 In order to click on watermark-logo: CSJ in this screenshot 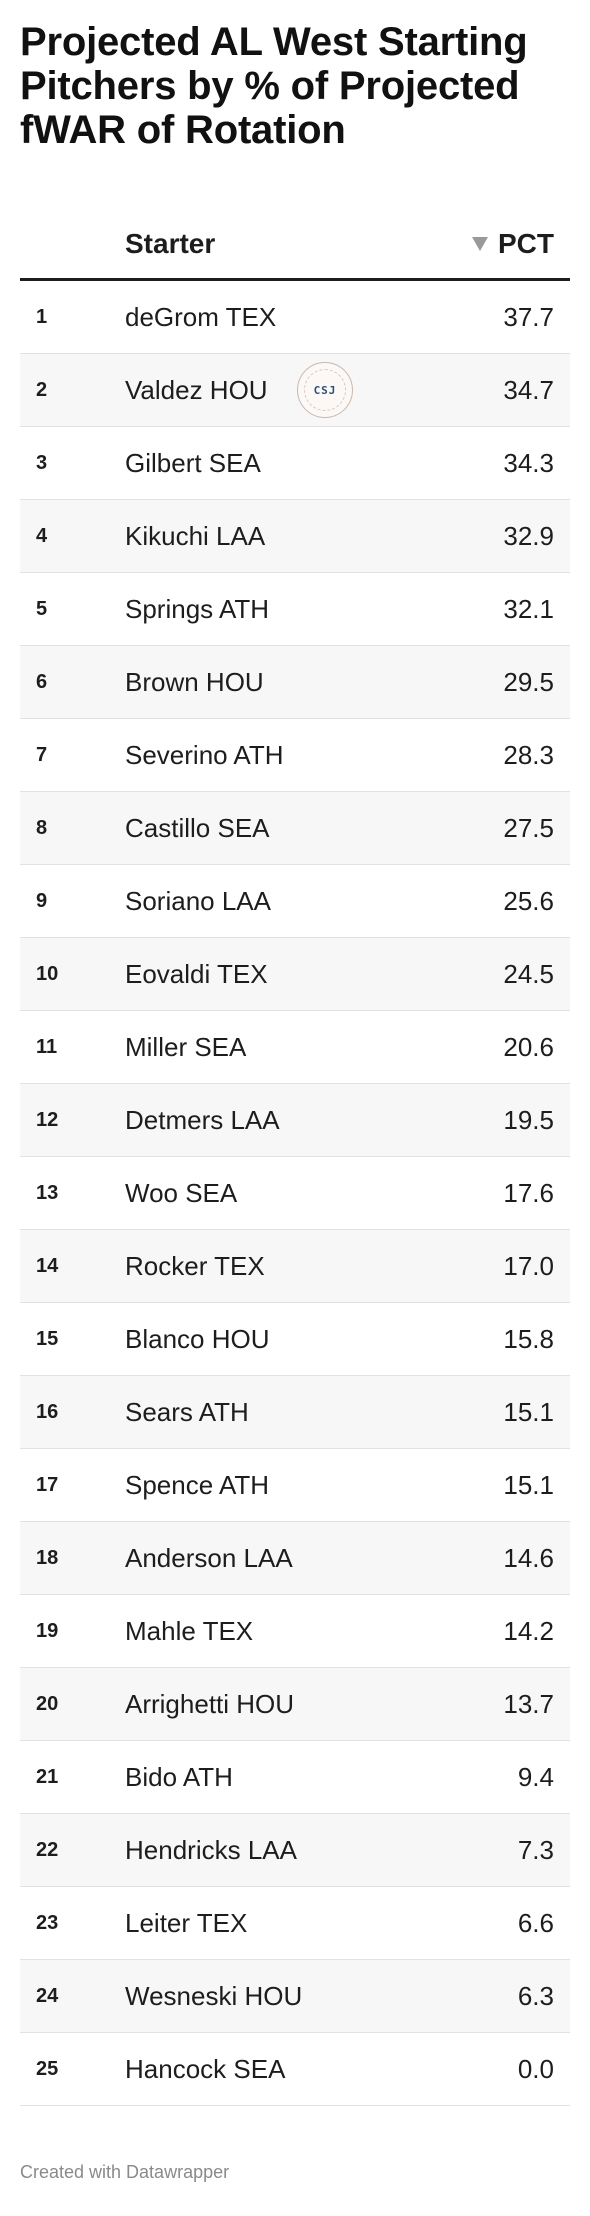, I will do `click(325, 390)`.